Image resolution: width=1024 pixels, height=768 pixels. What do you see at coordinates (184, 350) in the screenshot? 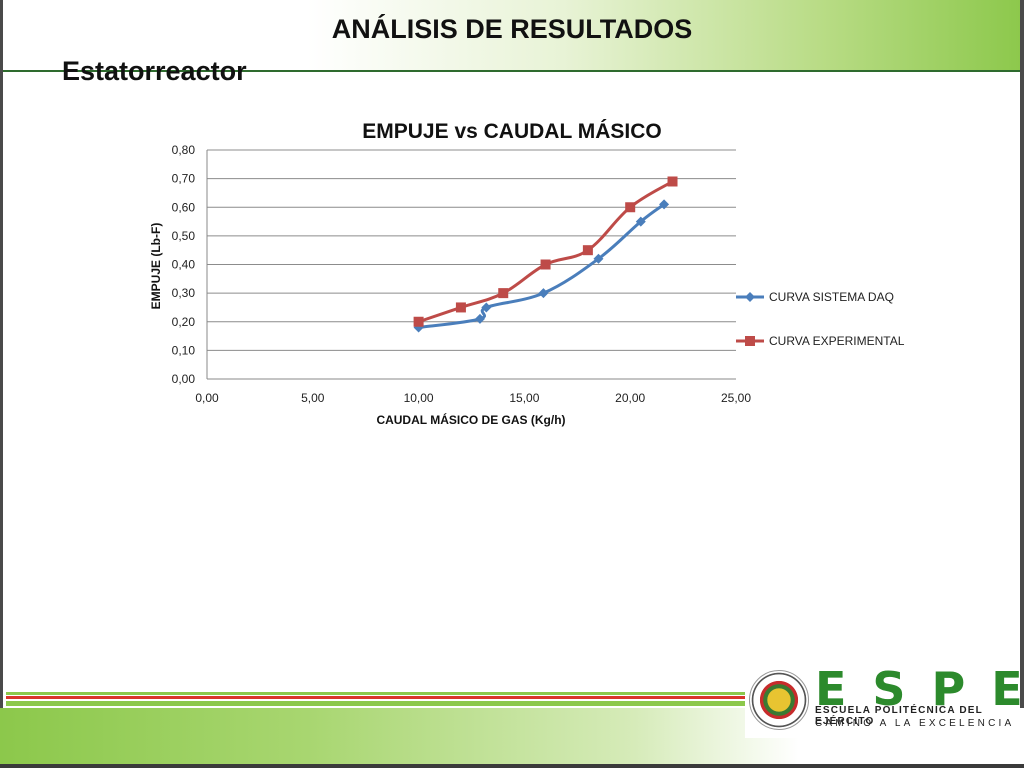
I see `y-tick-label: 0,10` at bounding box center [184, 350].